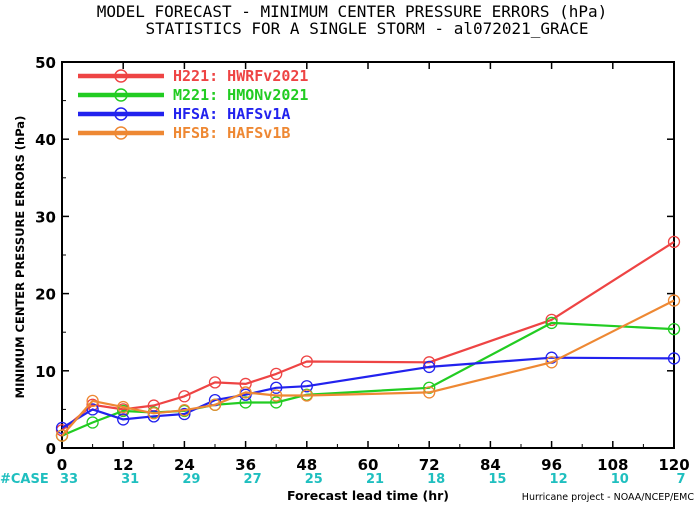 Image resolution: width=700 pixels, height=506 pixels. Describe the element at coordinates (45, 217) in the screenshot. I see `y-tick-label: 30` at that location.